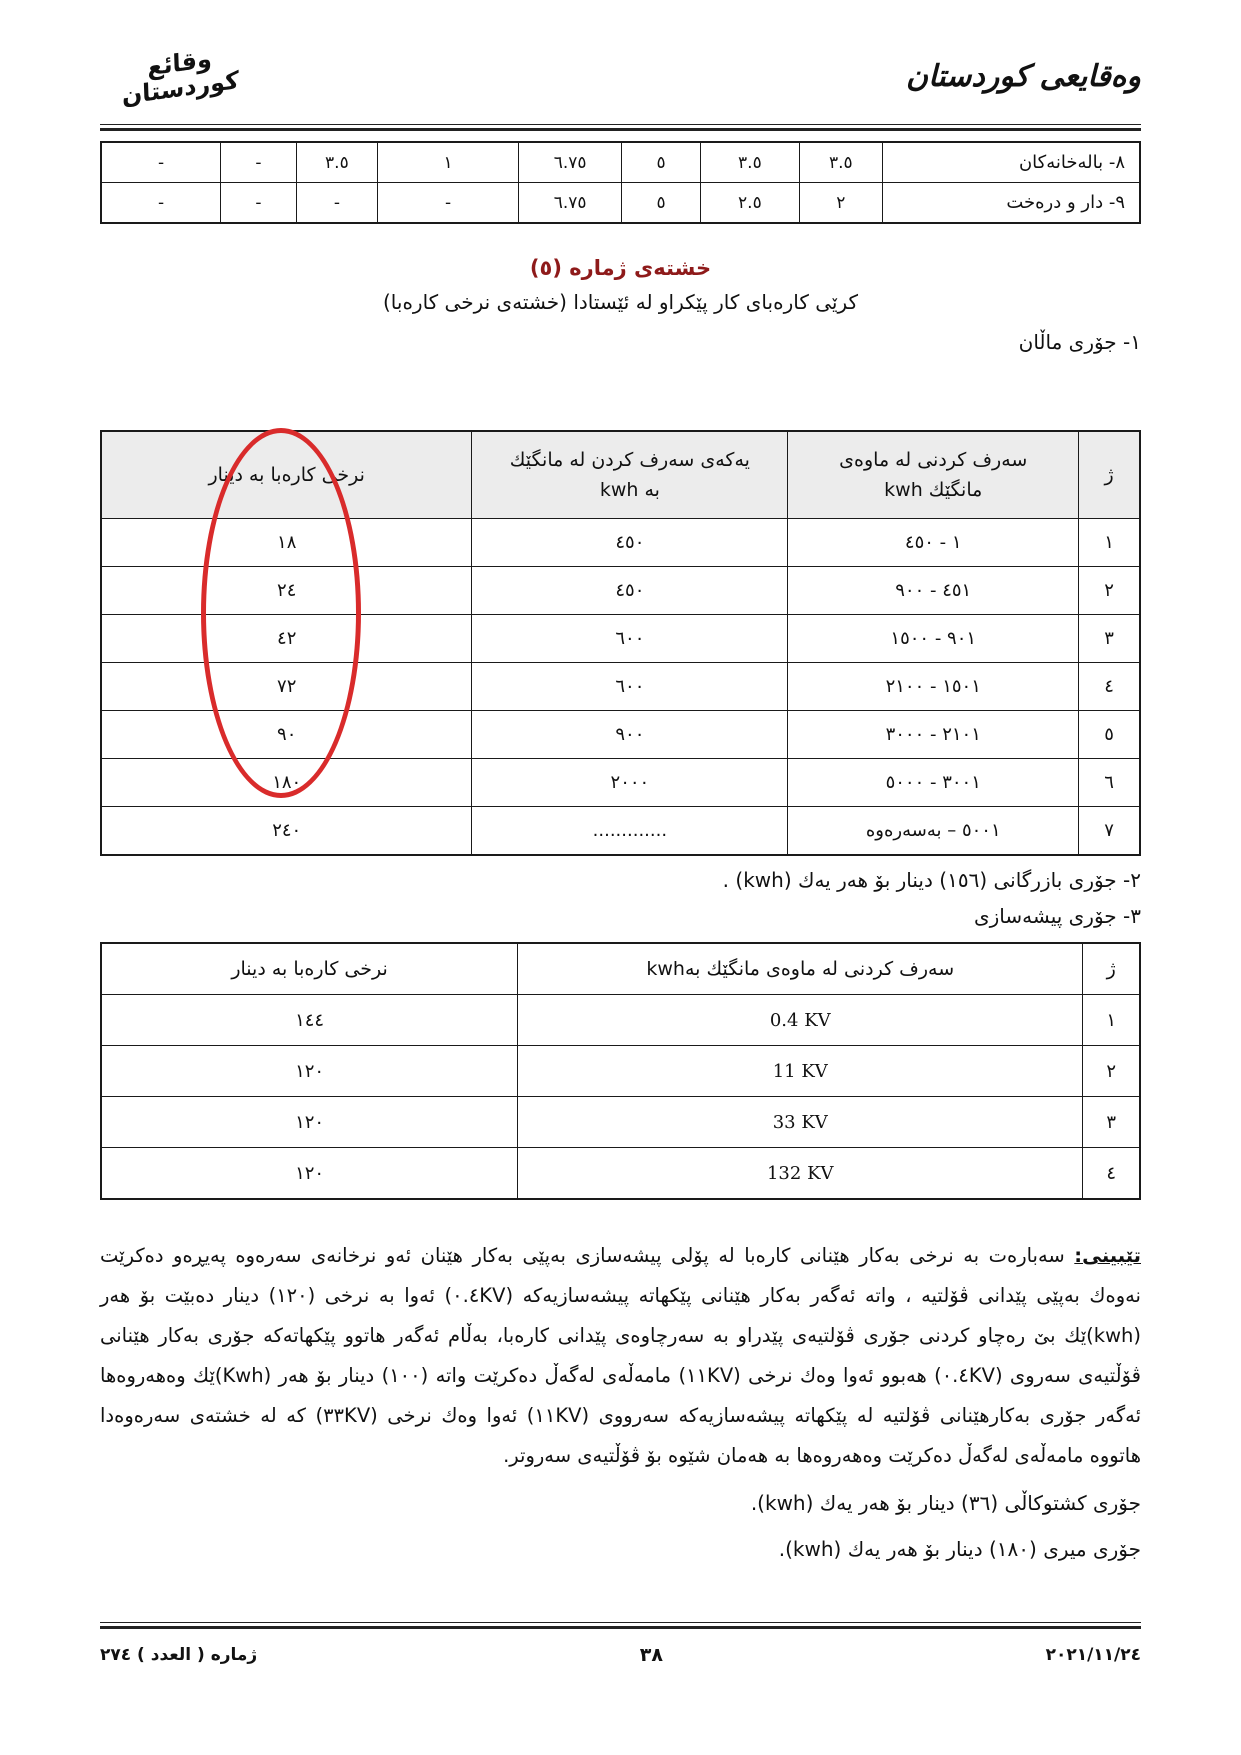 The height and width of the screenshot is (1755, 1241). Describe the element at coordinates (286, 686) in the screenshot. I see `cell-price: ٧٢` at that location.